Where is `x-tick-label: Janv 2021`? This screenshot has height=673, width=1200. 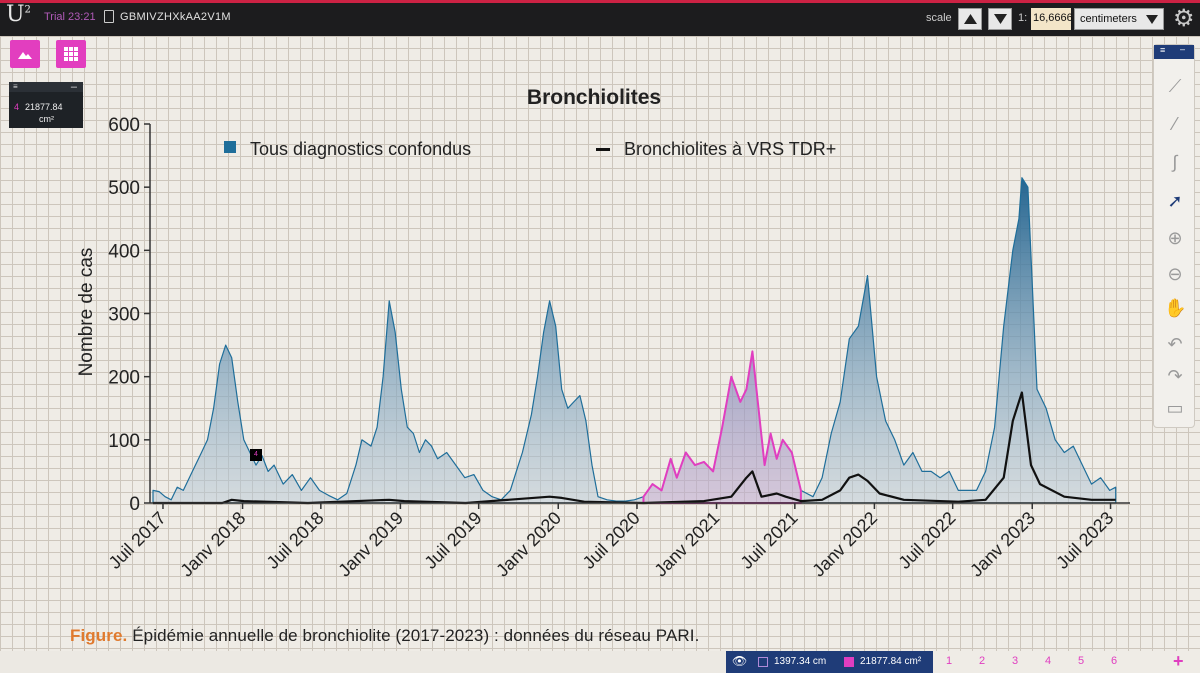
x-tick-label: Janv 2021 is located at coordinates (686, 544).